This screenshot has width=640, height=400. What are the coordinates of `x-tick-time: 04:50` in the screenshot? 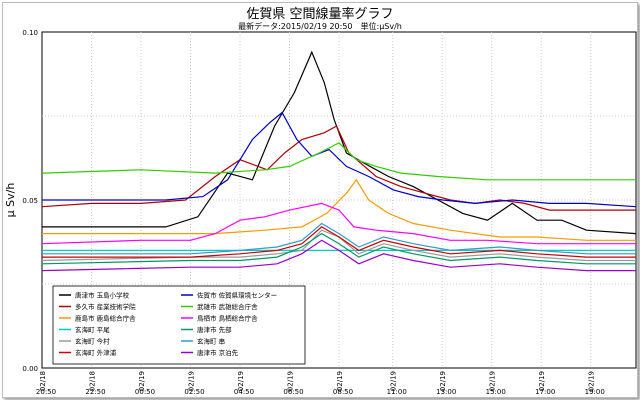 It's located at (244, 392).